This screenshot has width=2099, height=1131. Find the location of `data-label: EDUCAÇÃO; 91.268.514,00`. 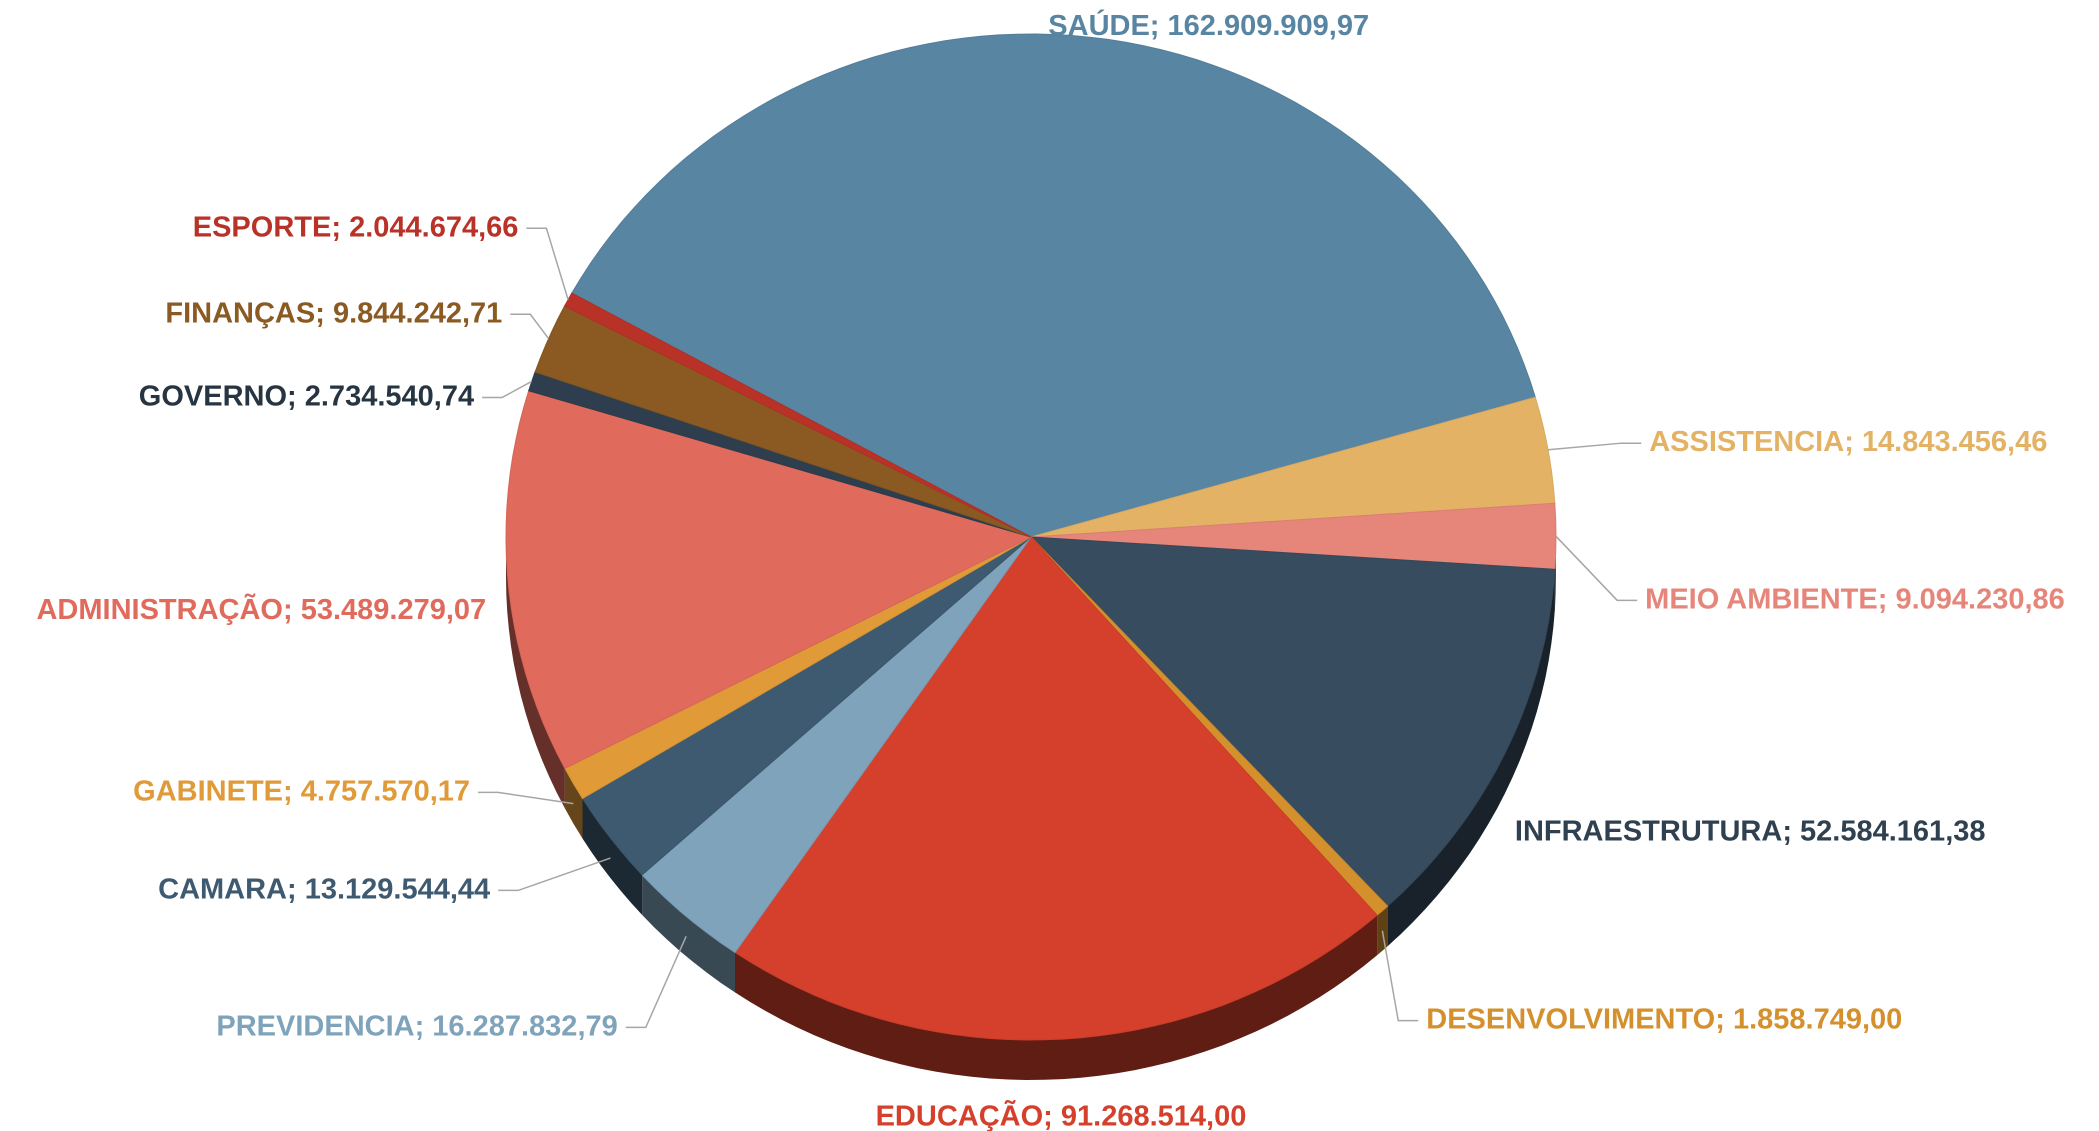

data-label: EDUCAÇÃO; 91.268.514,00 is located at coordinates (1061, 1114).